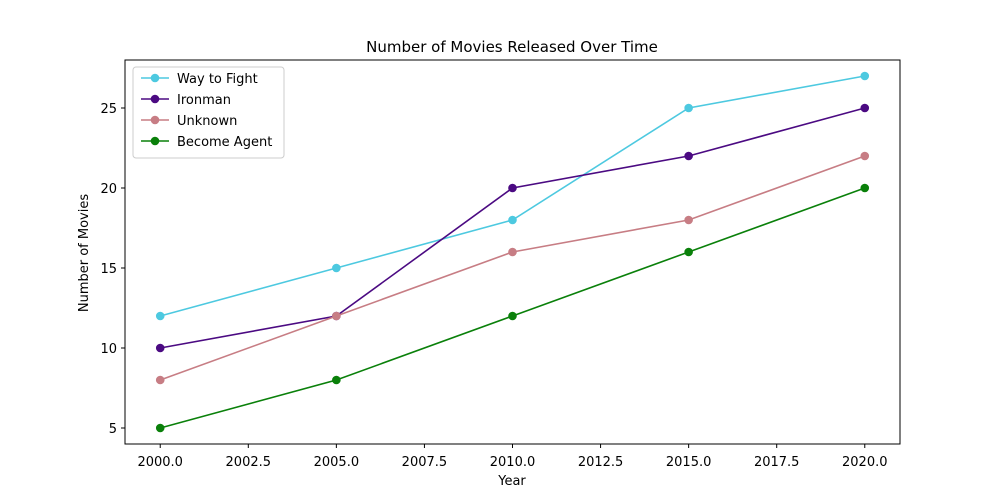  What do you see at coordinates (108, 109) in the screenshot?
I see `y-tick-label: 25` at bounding box center [108, 109].